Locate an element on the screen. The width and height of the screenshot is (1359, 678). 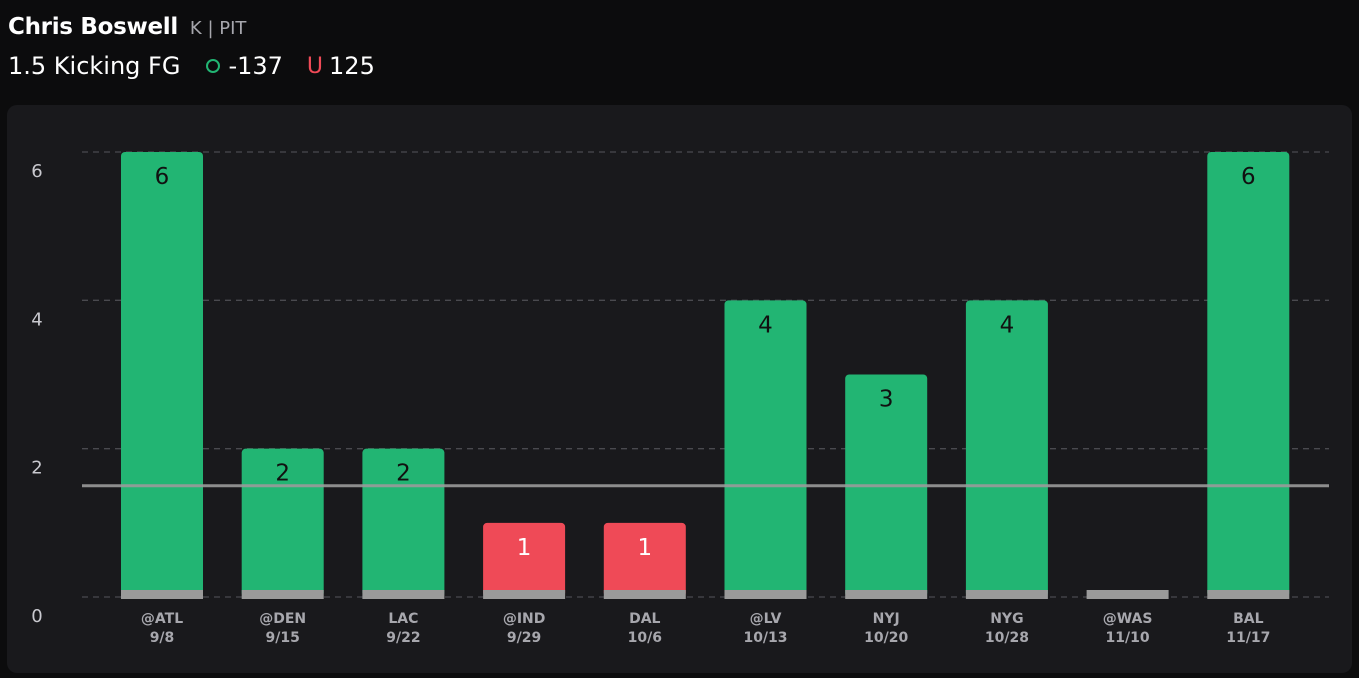
x-tick-date: 10/20 is located at coordinates (886, 638).